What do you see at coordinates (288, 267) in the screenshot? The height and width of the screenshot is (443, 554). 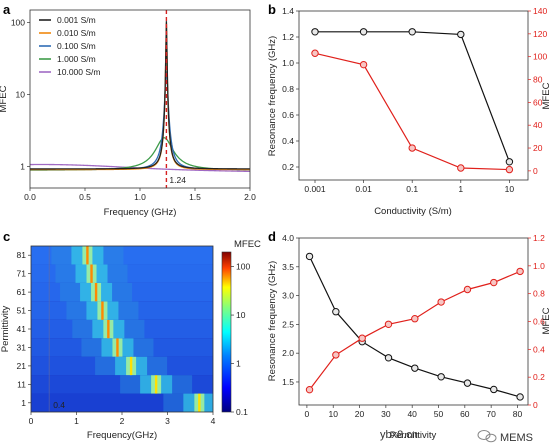 I see `y-tick-label-d: 3.5` at bounding box center [288, 267].